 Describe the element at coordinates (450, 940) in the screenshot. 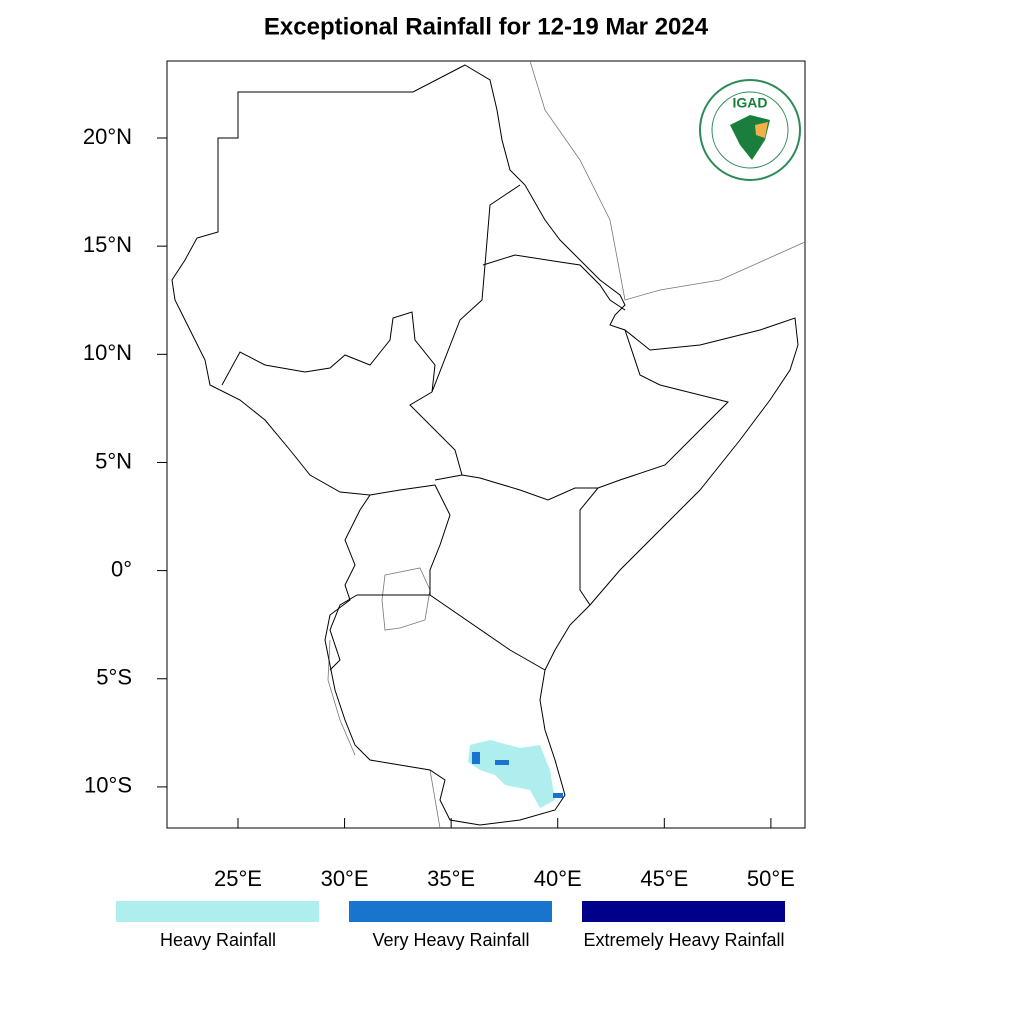

I see `legend-label: Very Heavy Rainfall` at that location.